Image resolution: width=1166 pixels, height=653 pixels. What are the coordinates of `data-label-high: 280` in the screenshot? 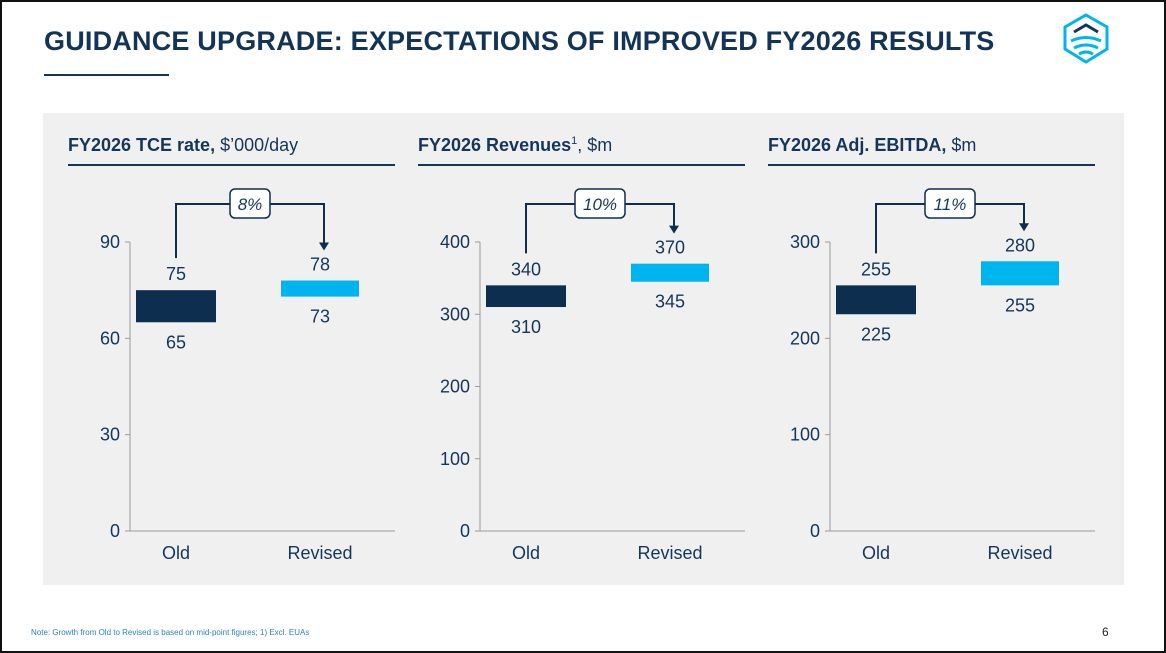 It's located at (1020, 245).